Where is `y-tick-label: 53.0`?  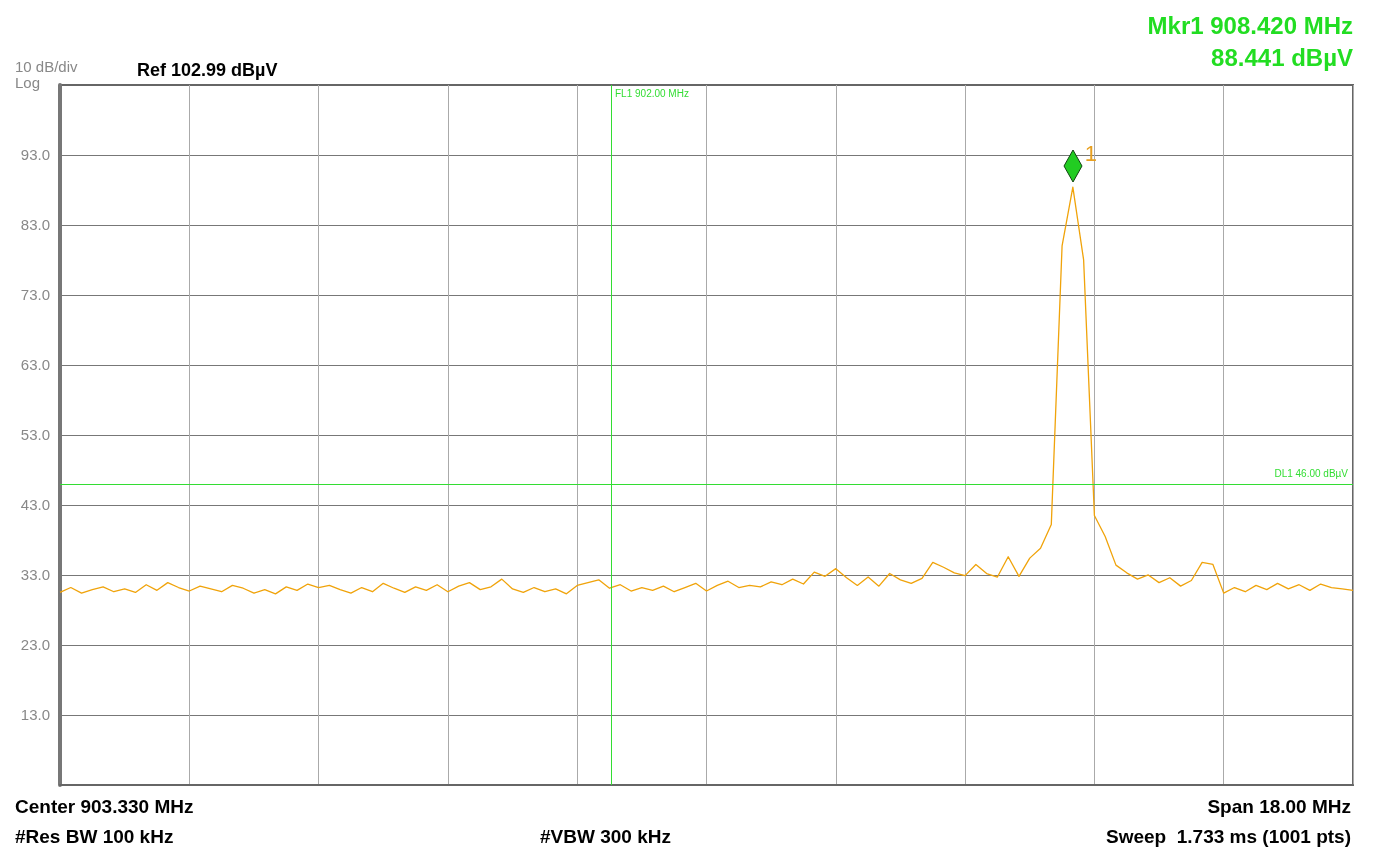
y-tick-label: 53.0 is located at coordinates (35, 435).